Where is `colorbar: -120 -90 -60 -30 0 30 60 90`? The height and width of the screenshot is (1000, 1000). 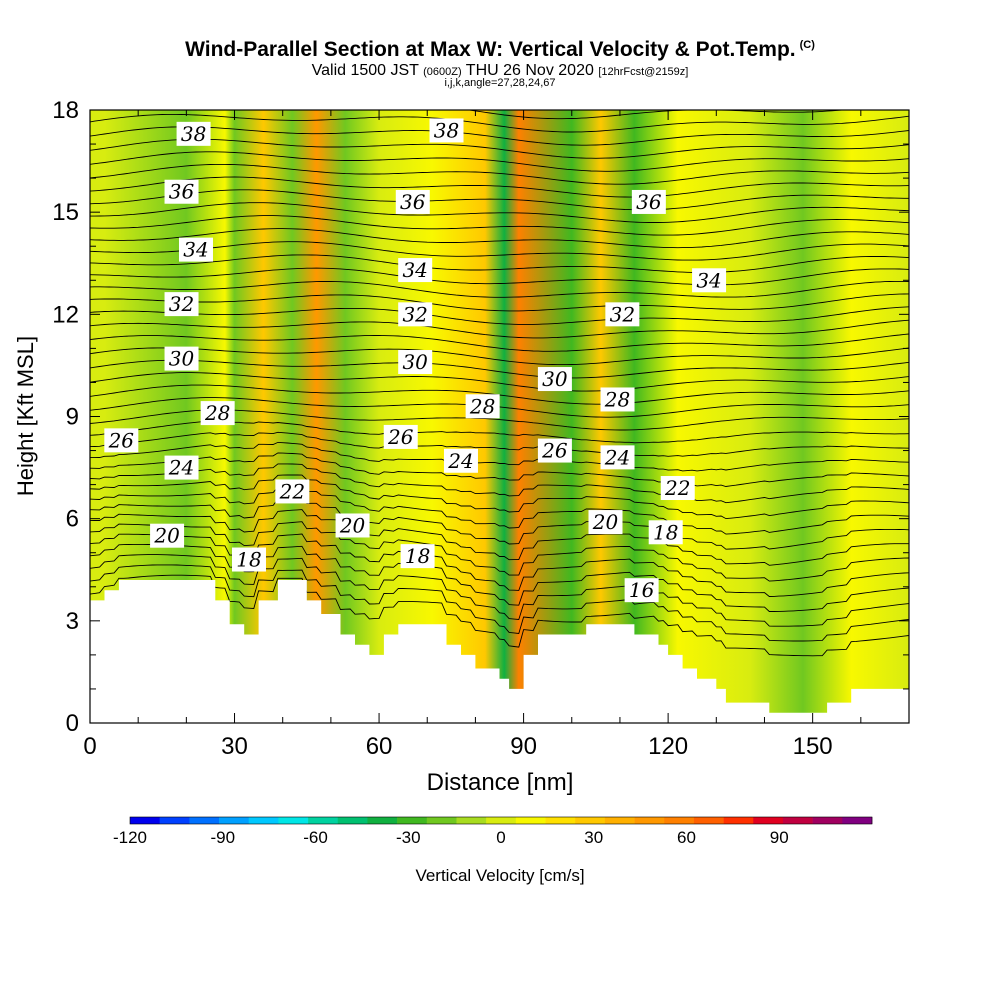 colorbar: -120 -90 -60 -30 0 30 60 90 is located at coordinates (493, 831).